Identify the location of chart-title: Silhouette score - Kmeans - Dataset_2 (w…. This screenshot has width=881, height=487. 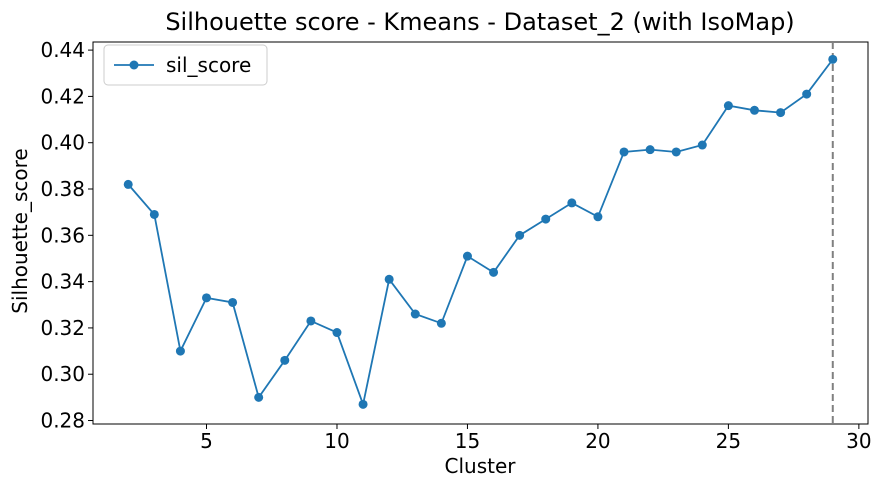
(479, 22).